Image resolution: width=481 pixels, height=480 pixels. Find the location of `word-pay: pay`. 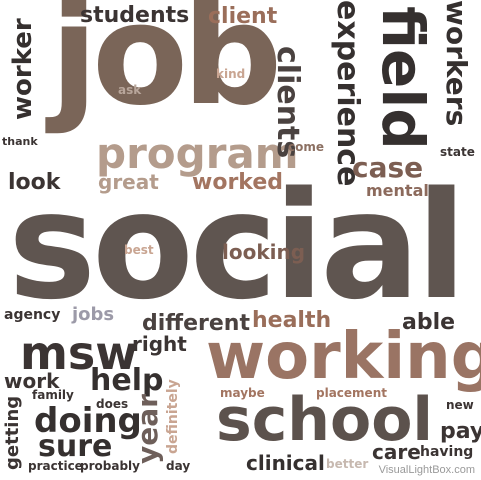

word-pay: pay is located at coordinates (460, 431).